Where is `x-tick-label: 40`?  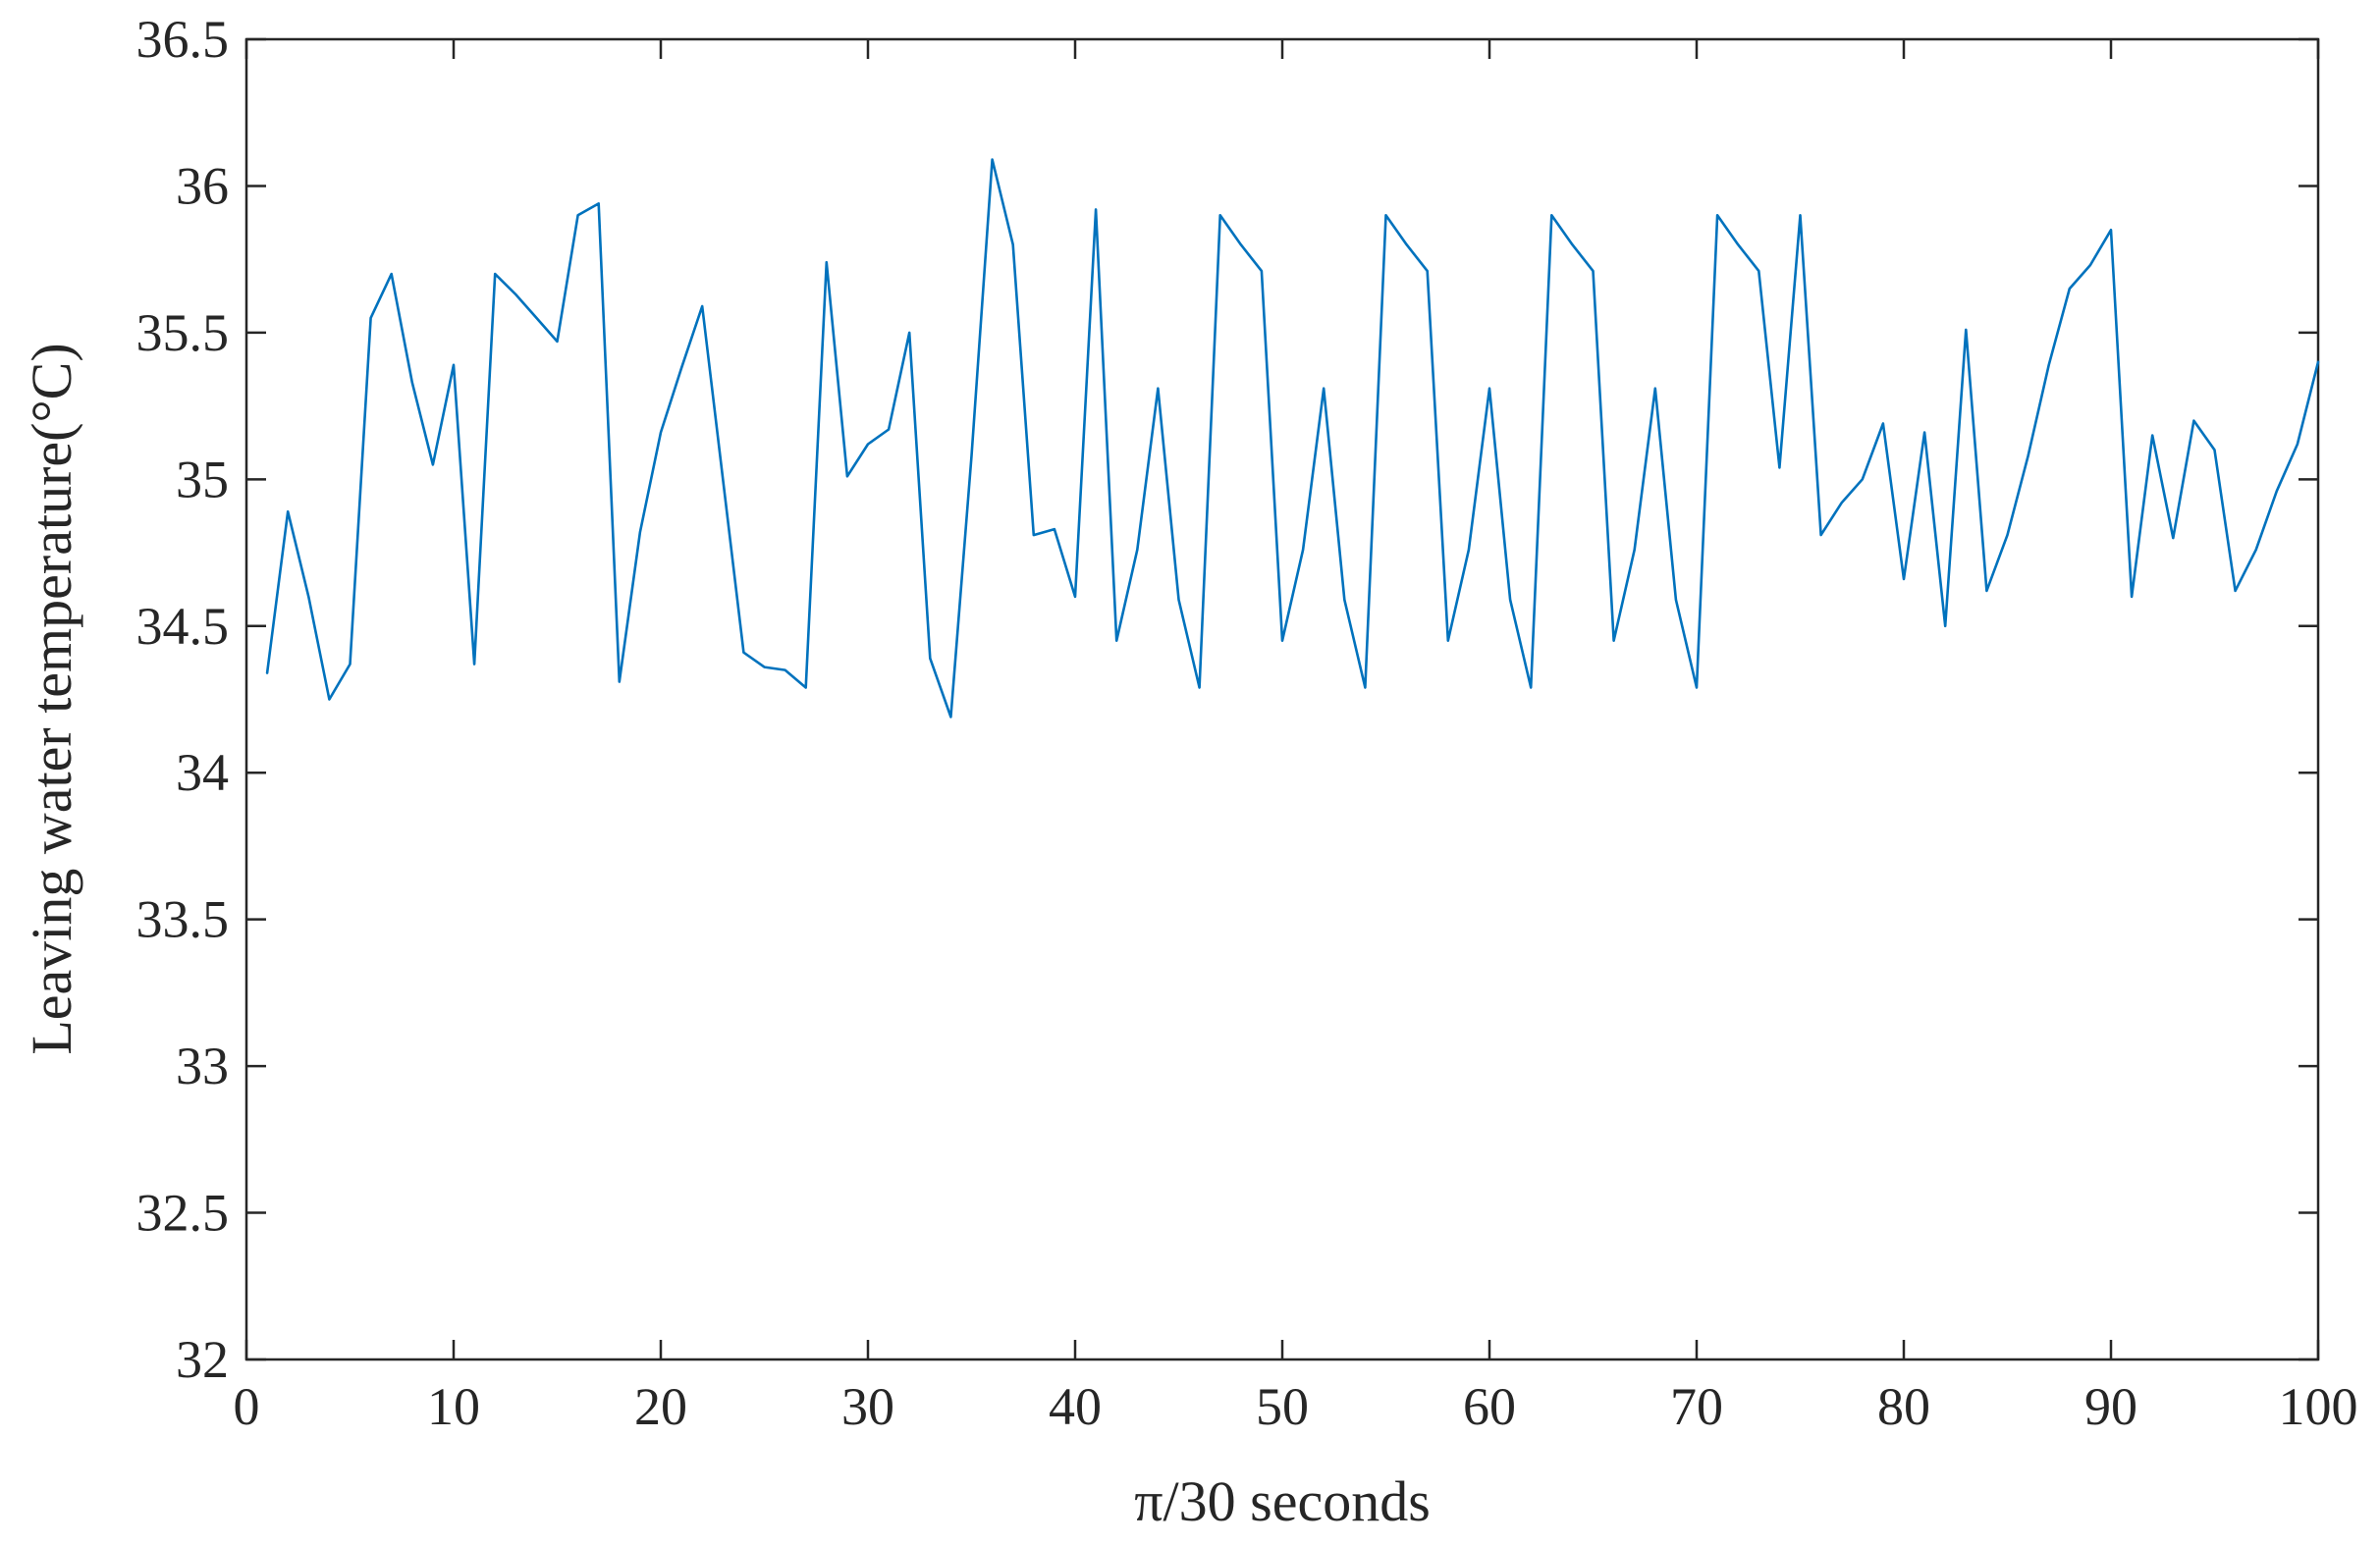 x-tick-label: 40 is located at coordinates (1075, 1406).